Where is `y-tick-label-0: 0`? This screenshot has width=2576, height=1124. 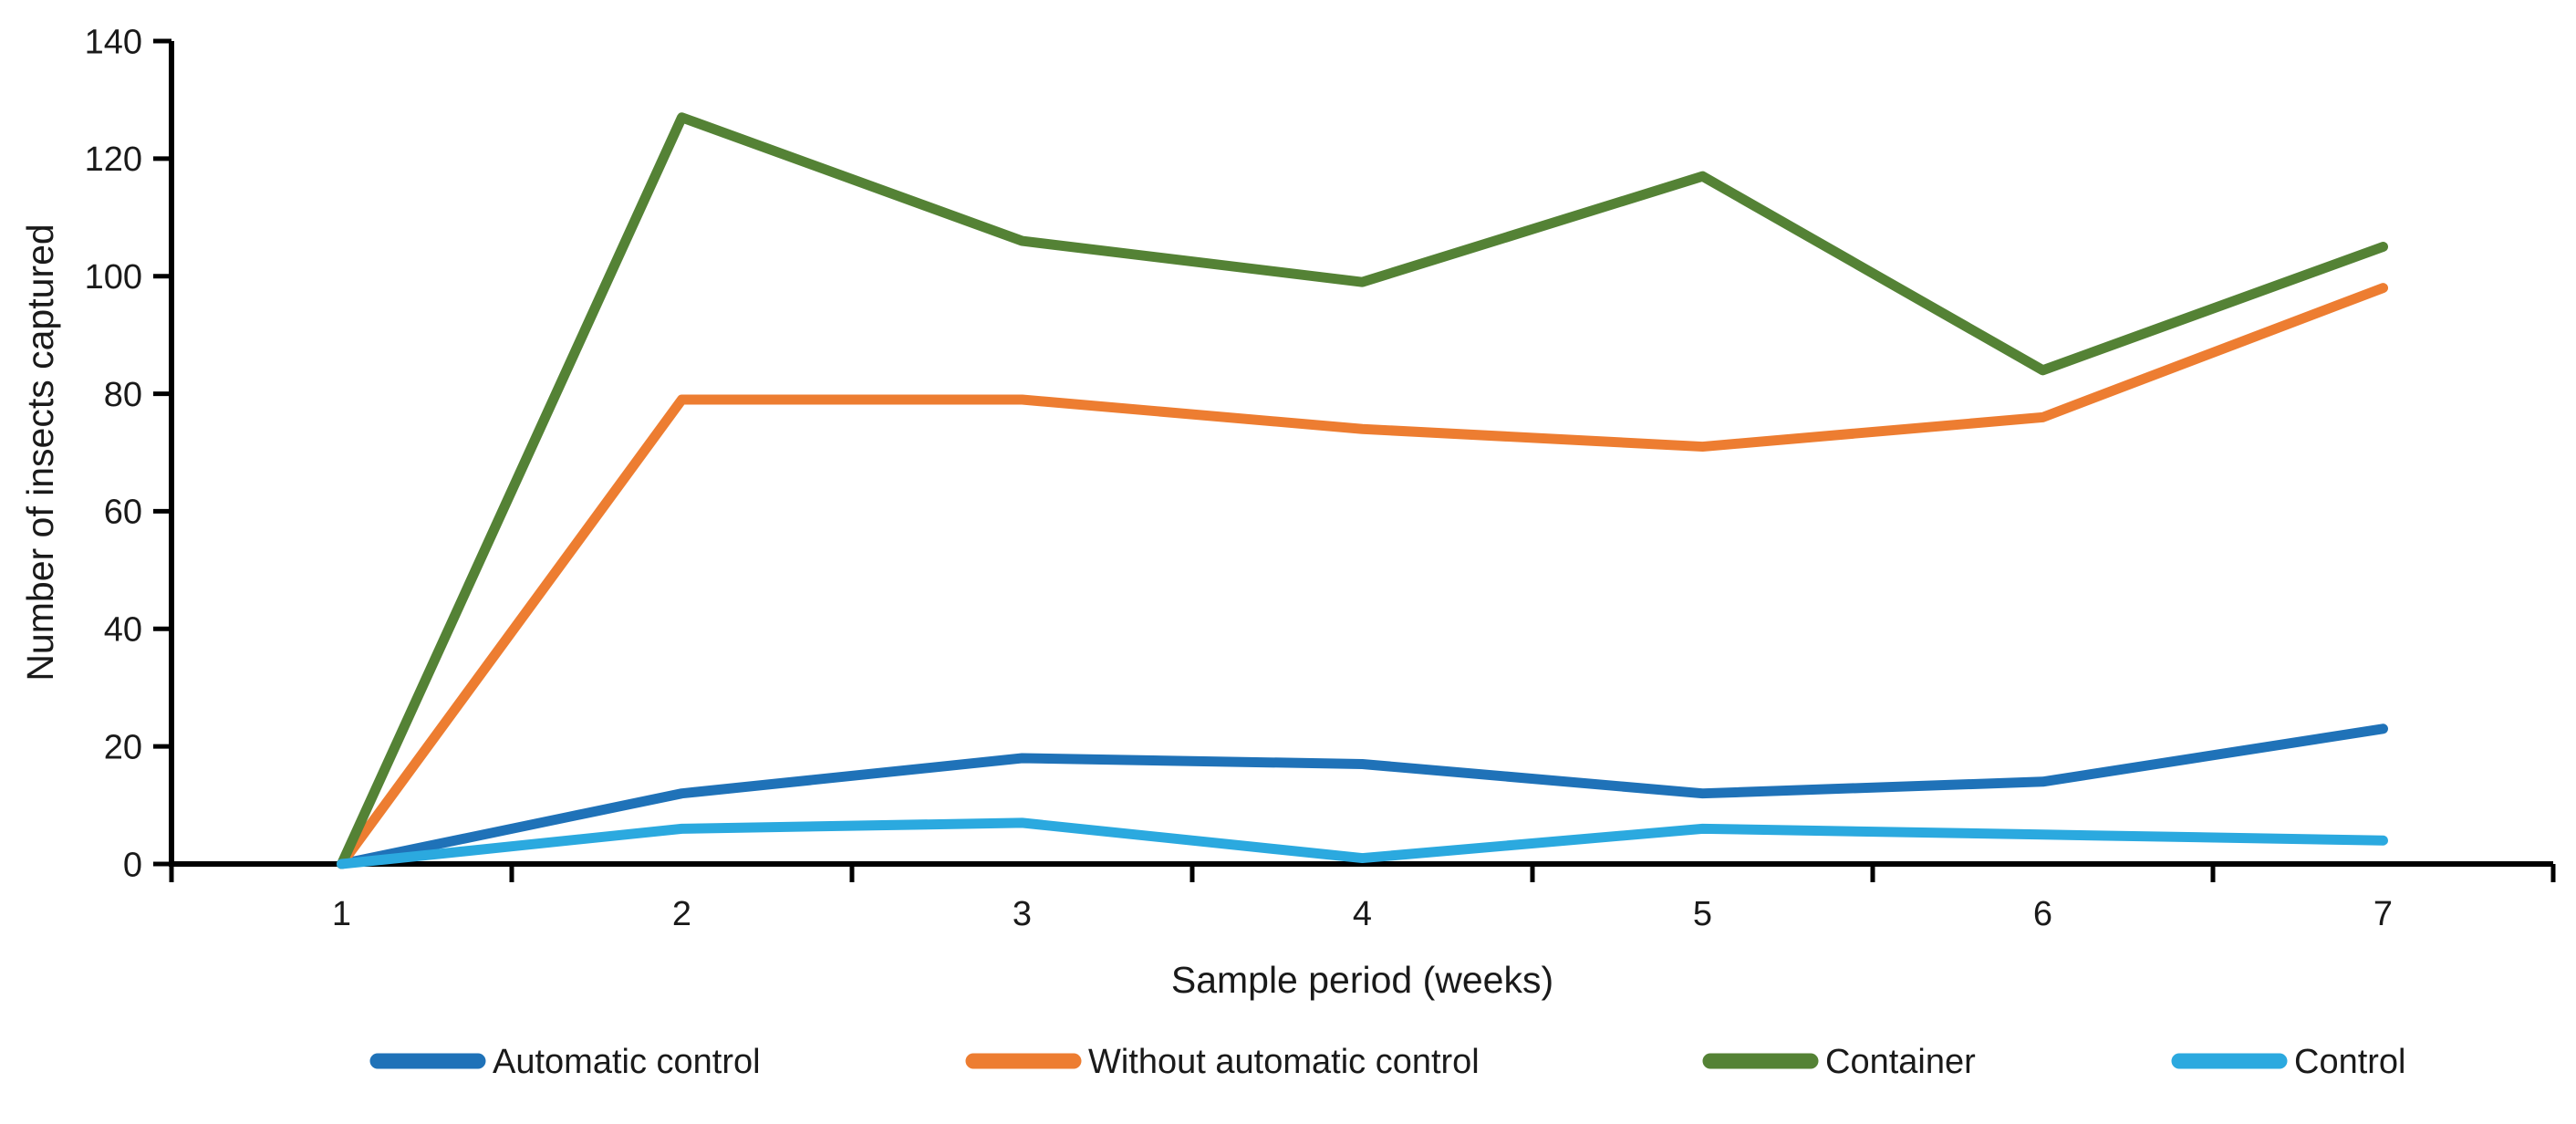 y-tick-label-0: 0 is located at coordinates (133, 865).